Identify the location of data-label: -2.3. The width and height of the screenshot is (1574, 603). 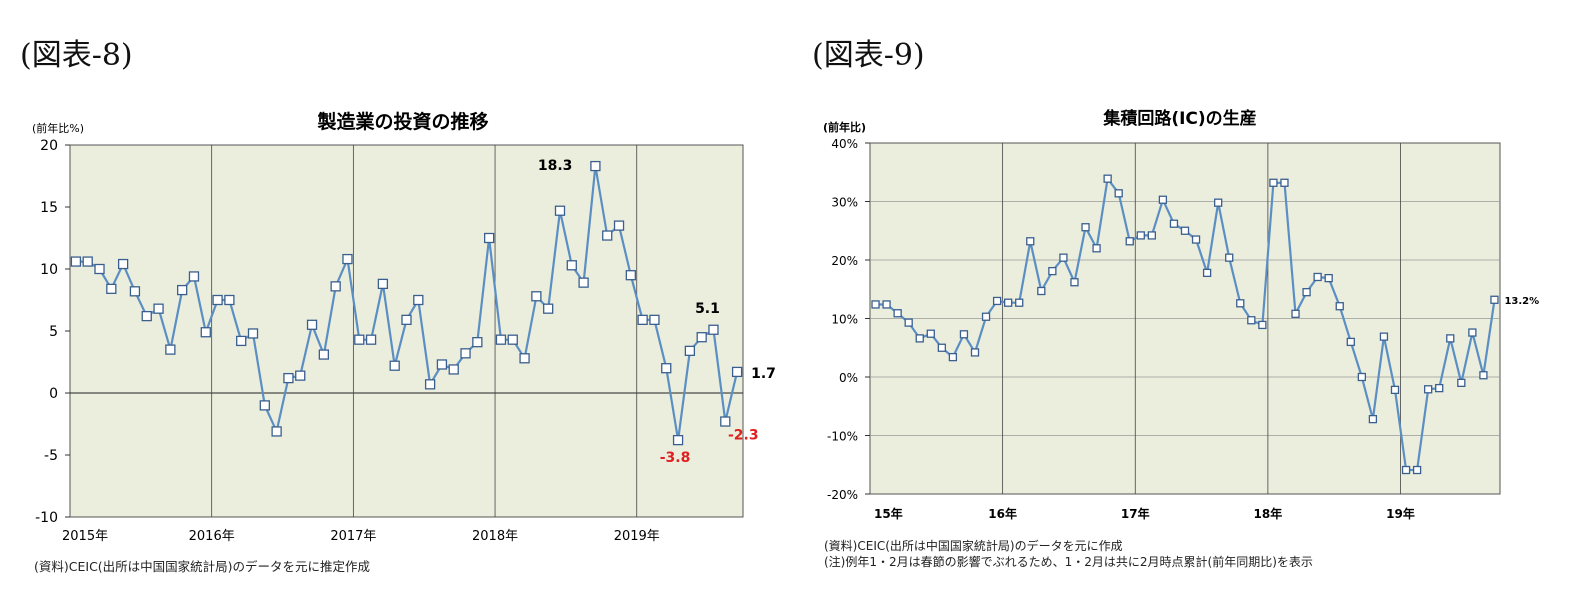
(743, 436).